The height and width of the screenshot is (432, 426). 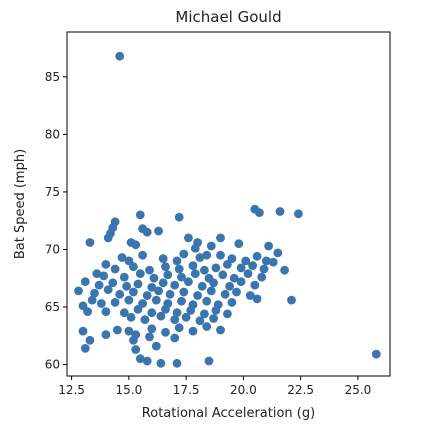 I want to click on y-tick-label: 65, so click(x=52, y=307).